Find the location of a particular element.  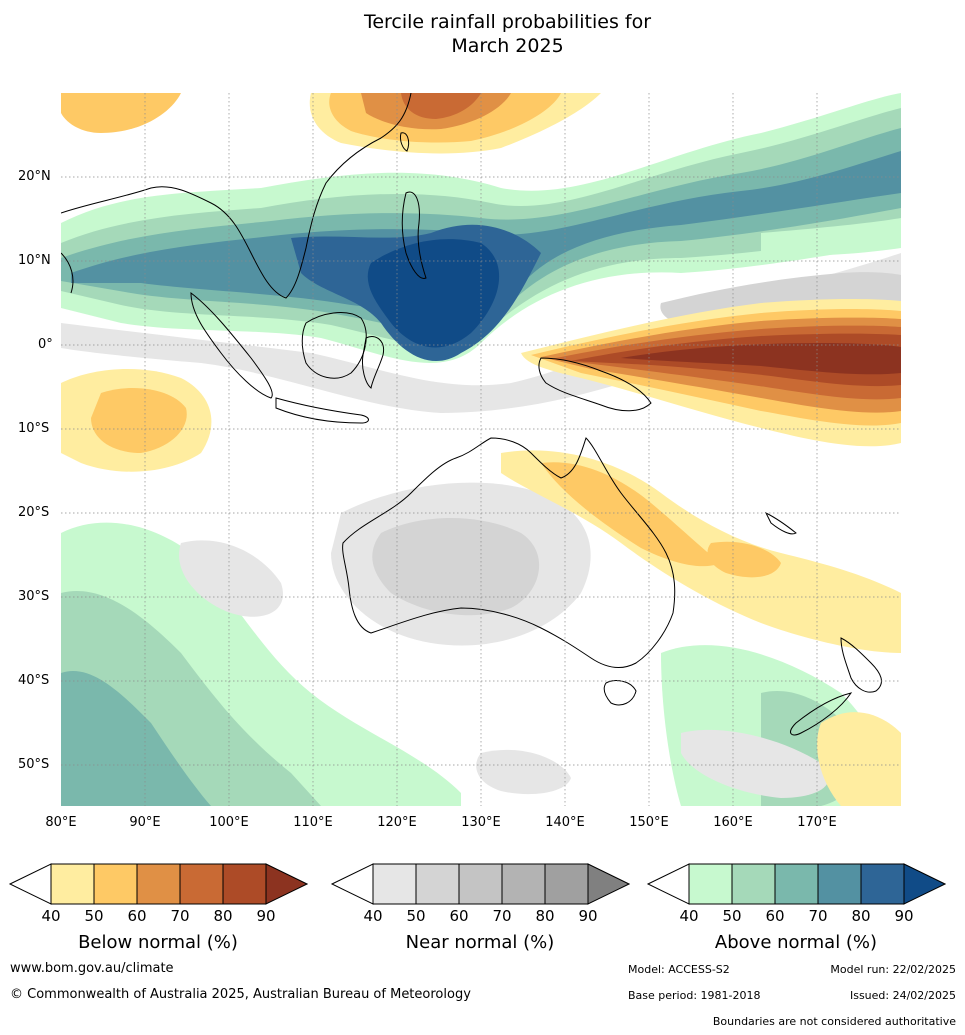

legend-above-title: Above normal (%) is located at coordinates (796, 942).